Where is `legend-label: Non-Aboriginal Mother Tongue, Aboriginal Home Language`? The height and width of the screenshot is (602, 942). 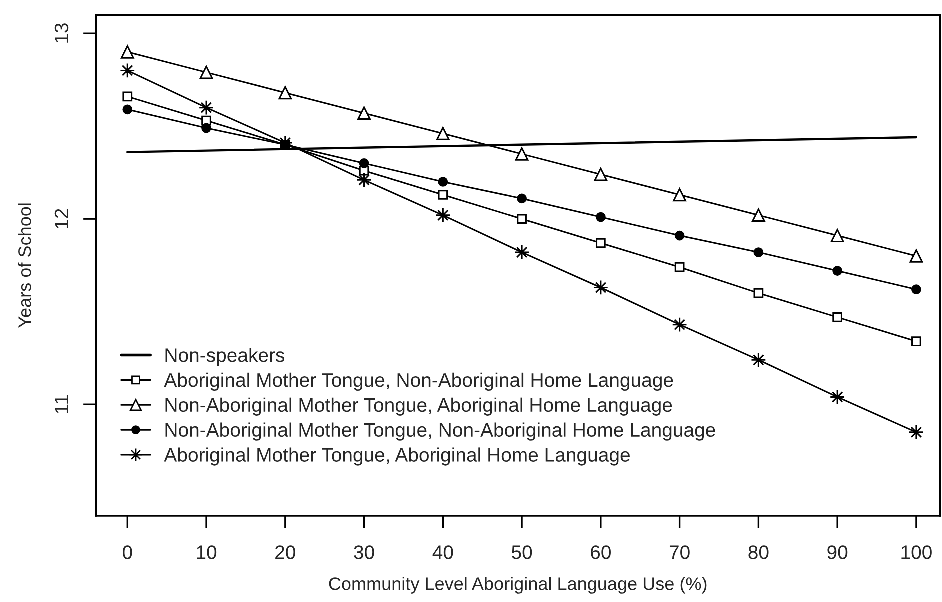
legend-label: Non-Aboriginal Mother Tongue, Aboriginal Home Language is located at coordinates (419, 407).